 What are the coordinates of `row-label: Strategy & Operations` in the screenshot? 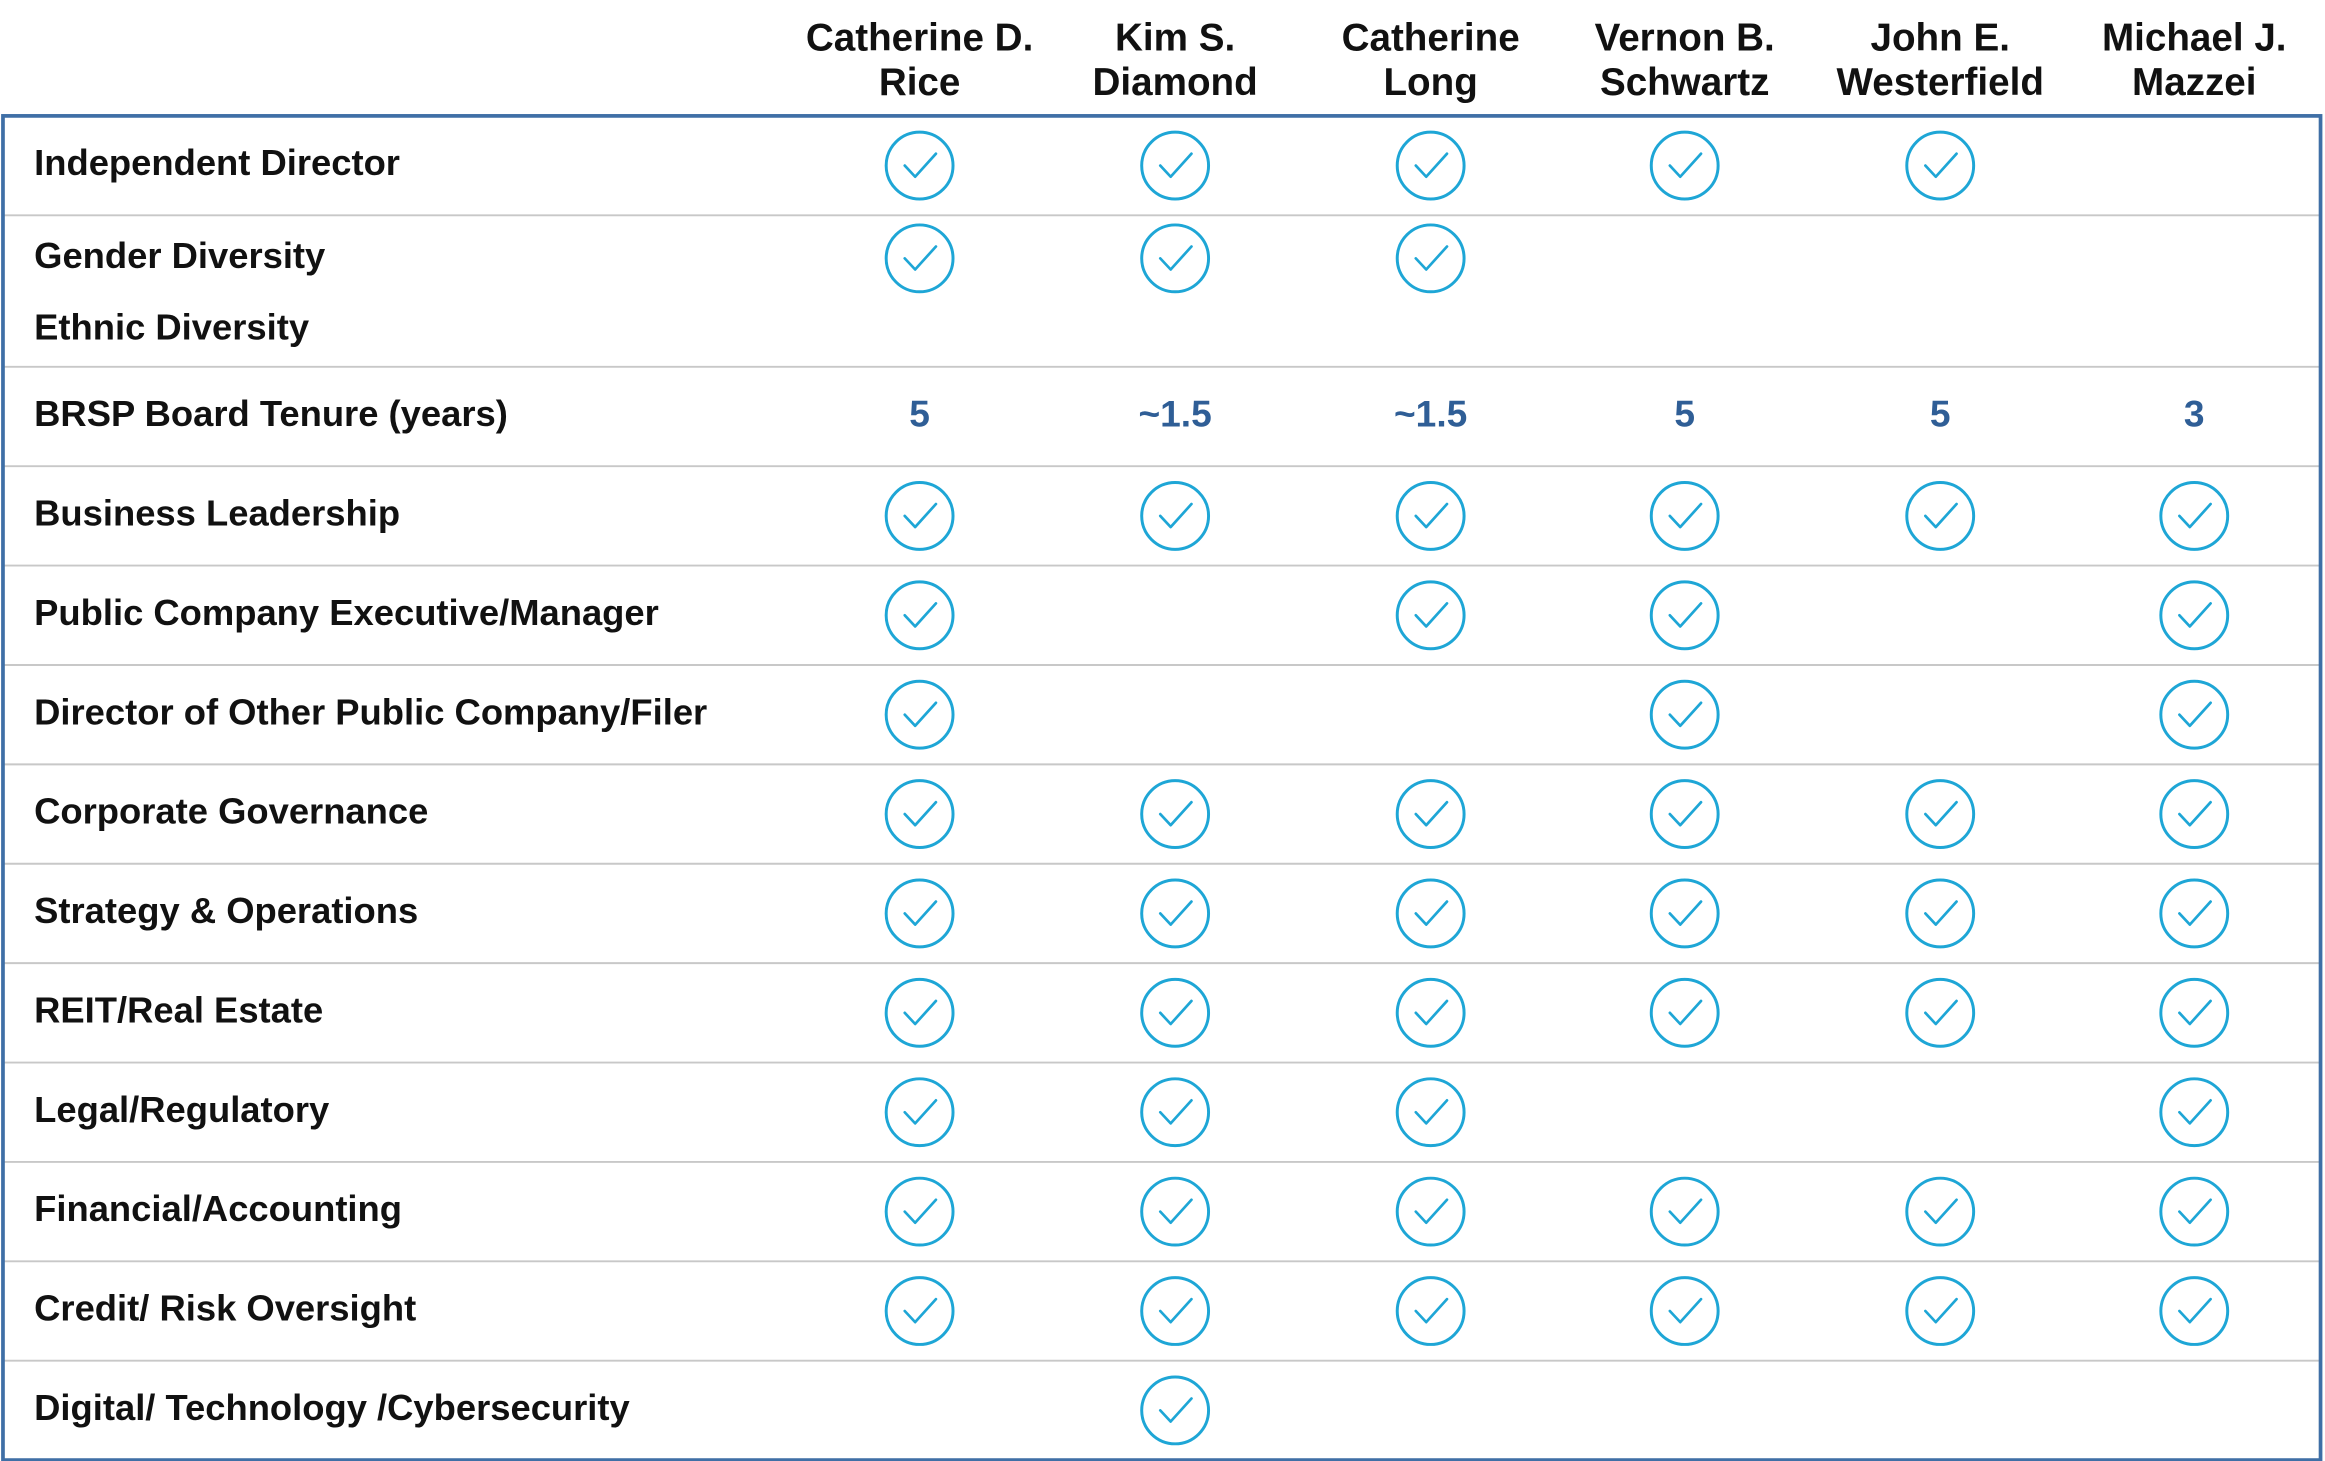 It's located at (226, 910).